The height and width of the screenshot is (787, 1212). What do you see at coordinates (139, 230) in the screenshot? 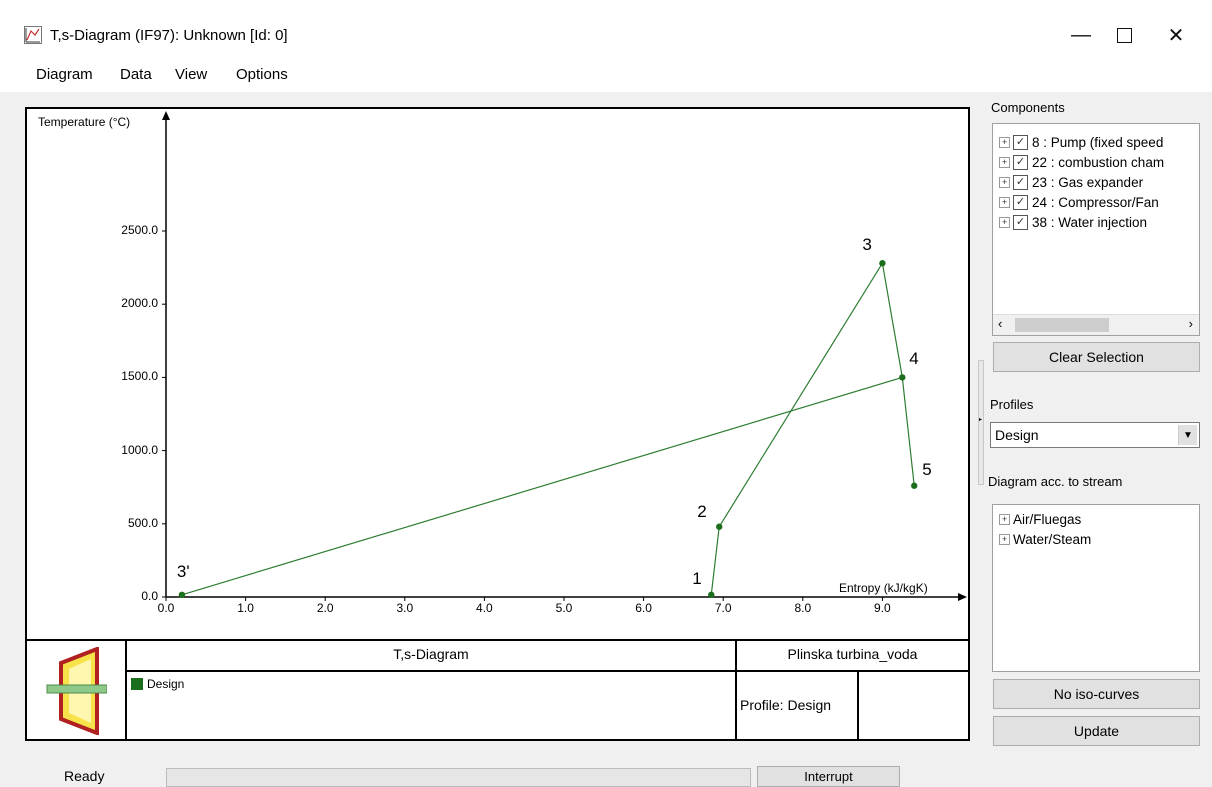
I see `y-tick-label: 2500.0` at bounding box center [139, 230].